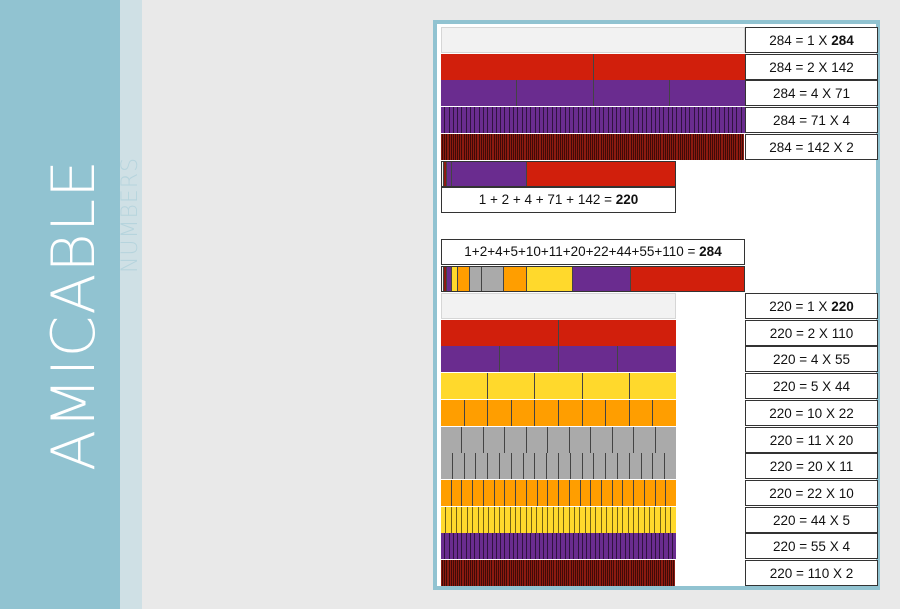 Image resolution: width=900 pixels, height=609 pixels. Describe the element at coordinates (811, 573) in the screenshot. I see `factor-label-220-10: 220 = 110 X 2` at that location.